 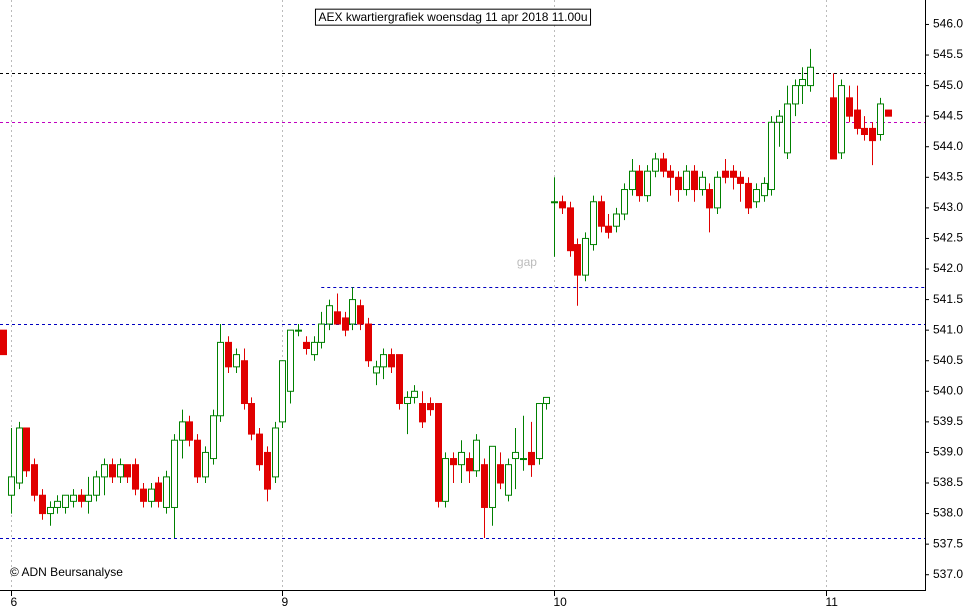 What do you see at coordinates (948, 299) in the screenshot?
I see `y-tick-label: 541.5` at bounding box center [948, 299].